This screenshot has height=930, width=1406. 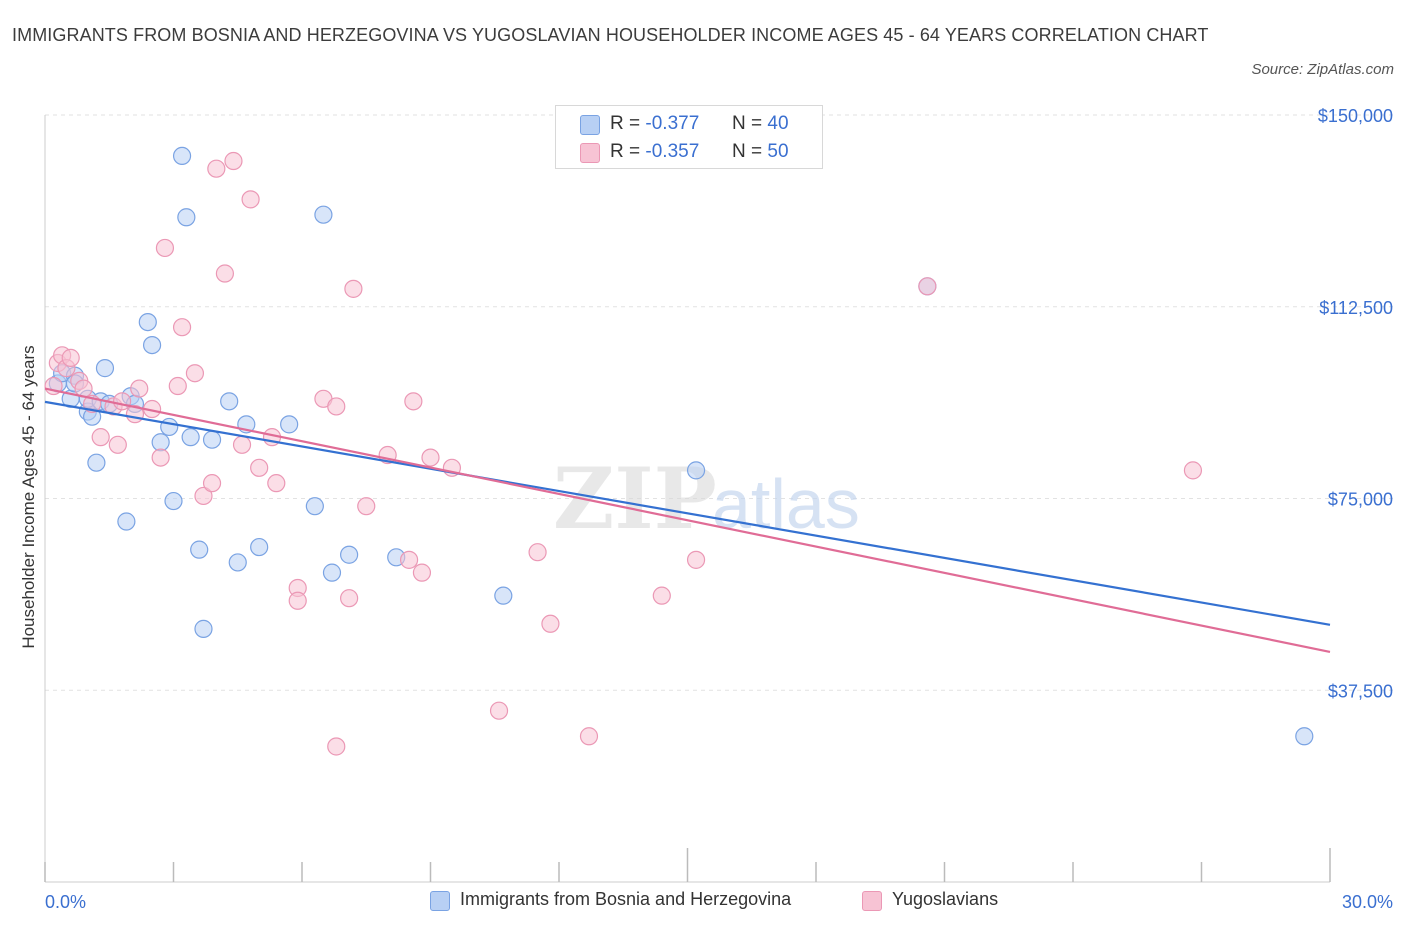 I want to click on legend-swatch-bosnia, so click(x=590, y=125).